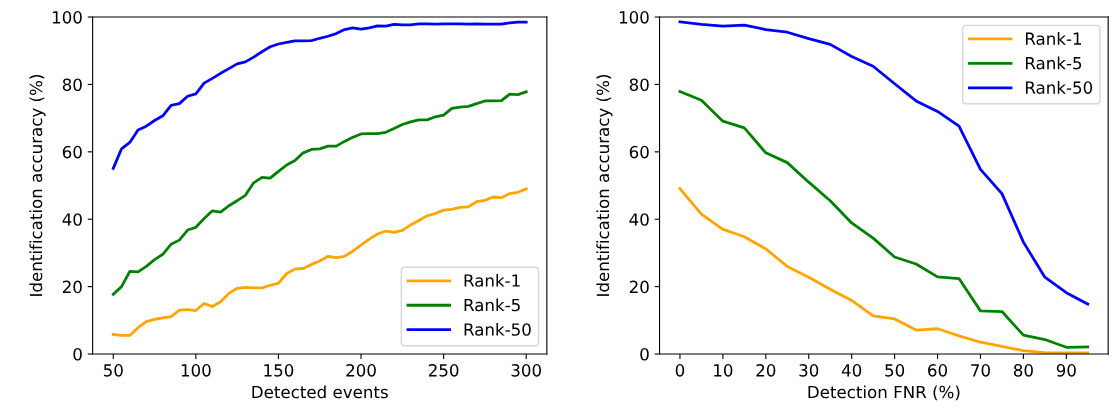 This screenshot has width=1116, height=416. Describe the element at coordinates (680, 370) in the screenshot. I see `x-tick-label: 0` at that location.